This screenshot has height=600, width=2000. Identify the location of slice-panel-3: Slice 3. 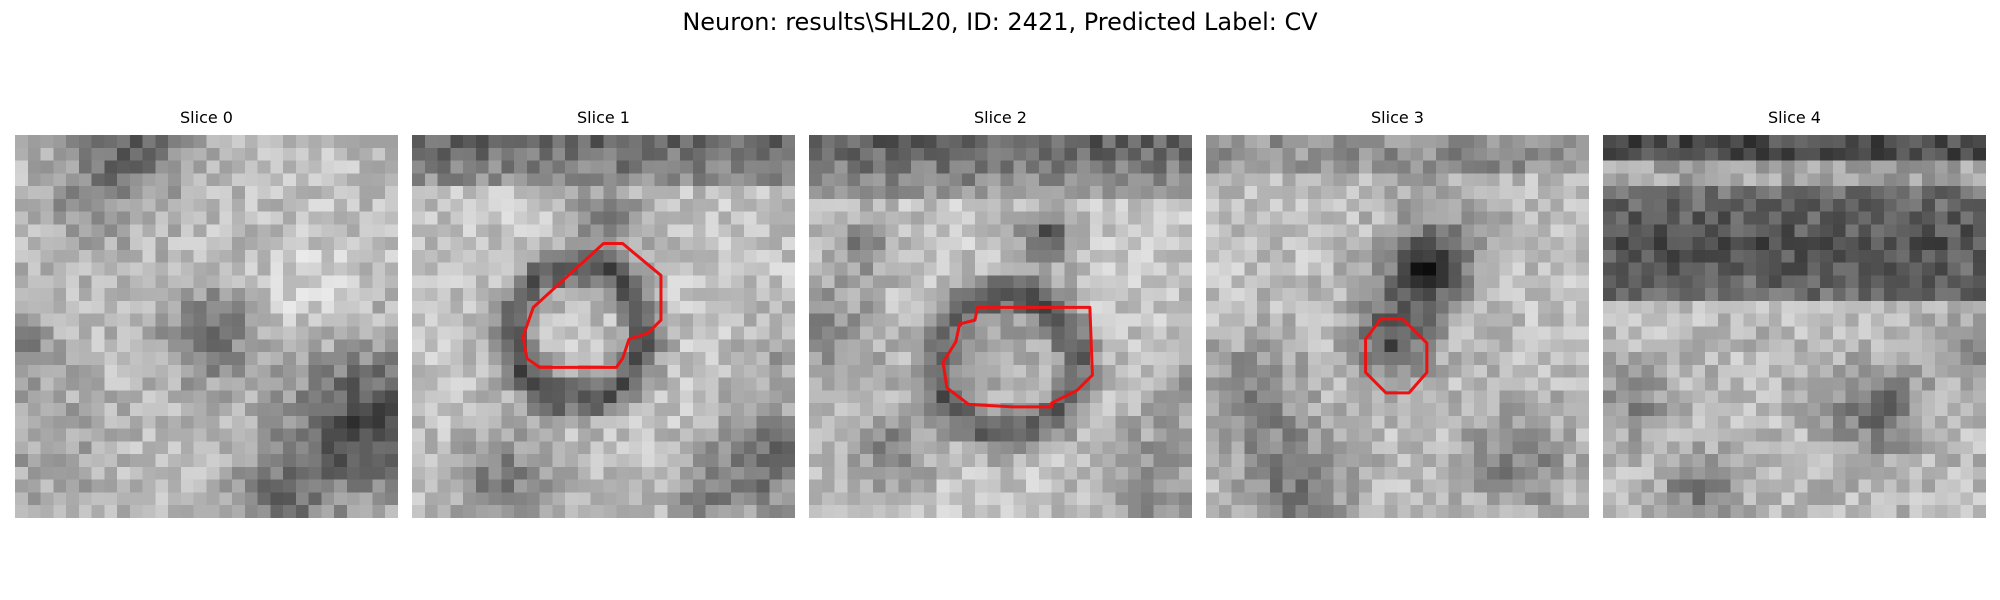
(1397, 314).